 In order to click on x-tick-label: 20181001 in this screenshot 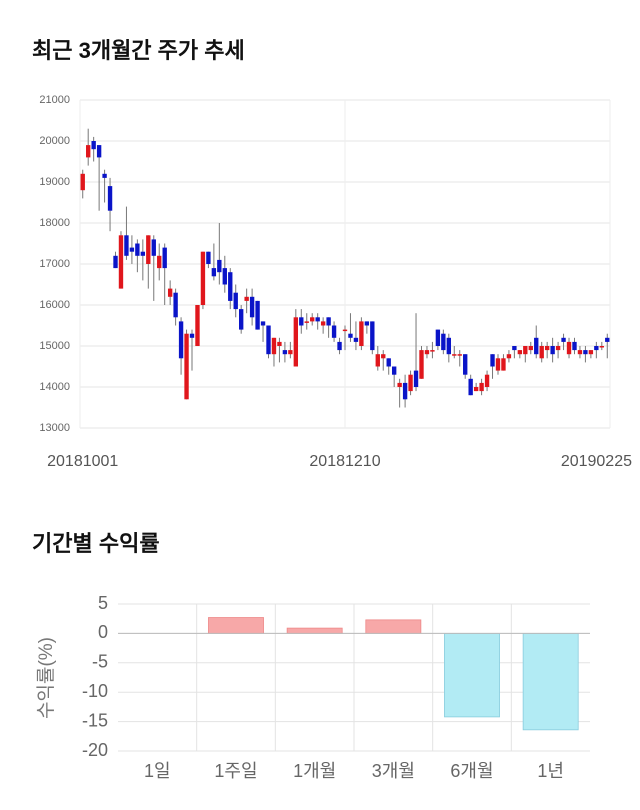, I will do `click(82, 461)`.